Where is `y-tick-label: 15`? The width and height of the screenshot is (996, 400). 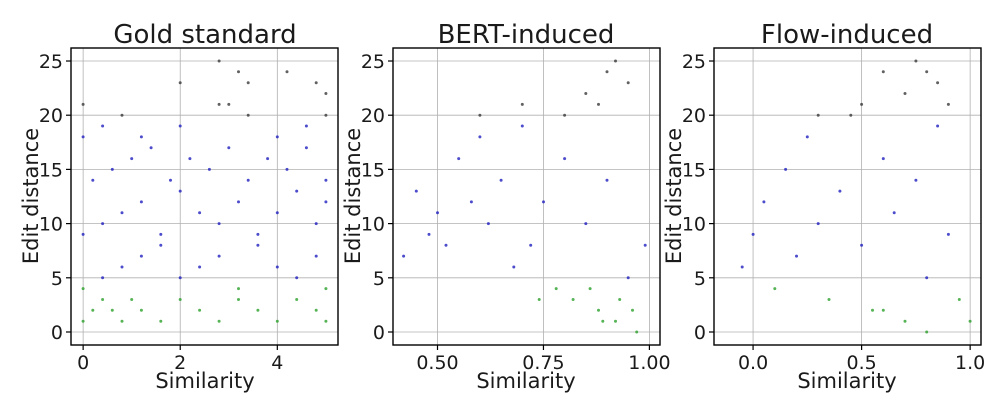
y-tick-label: 15 is located at coordinates (694, 170).